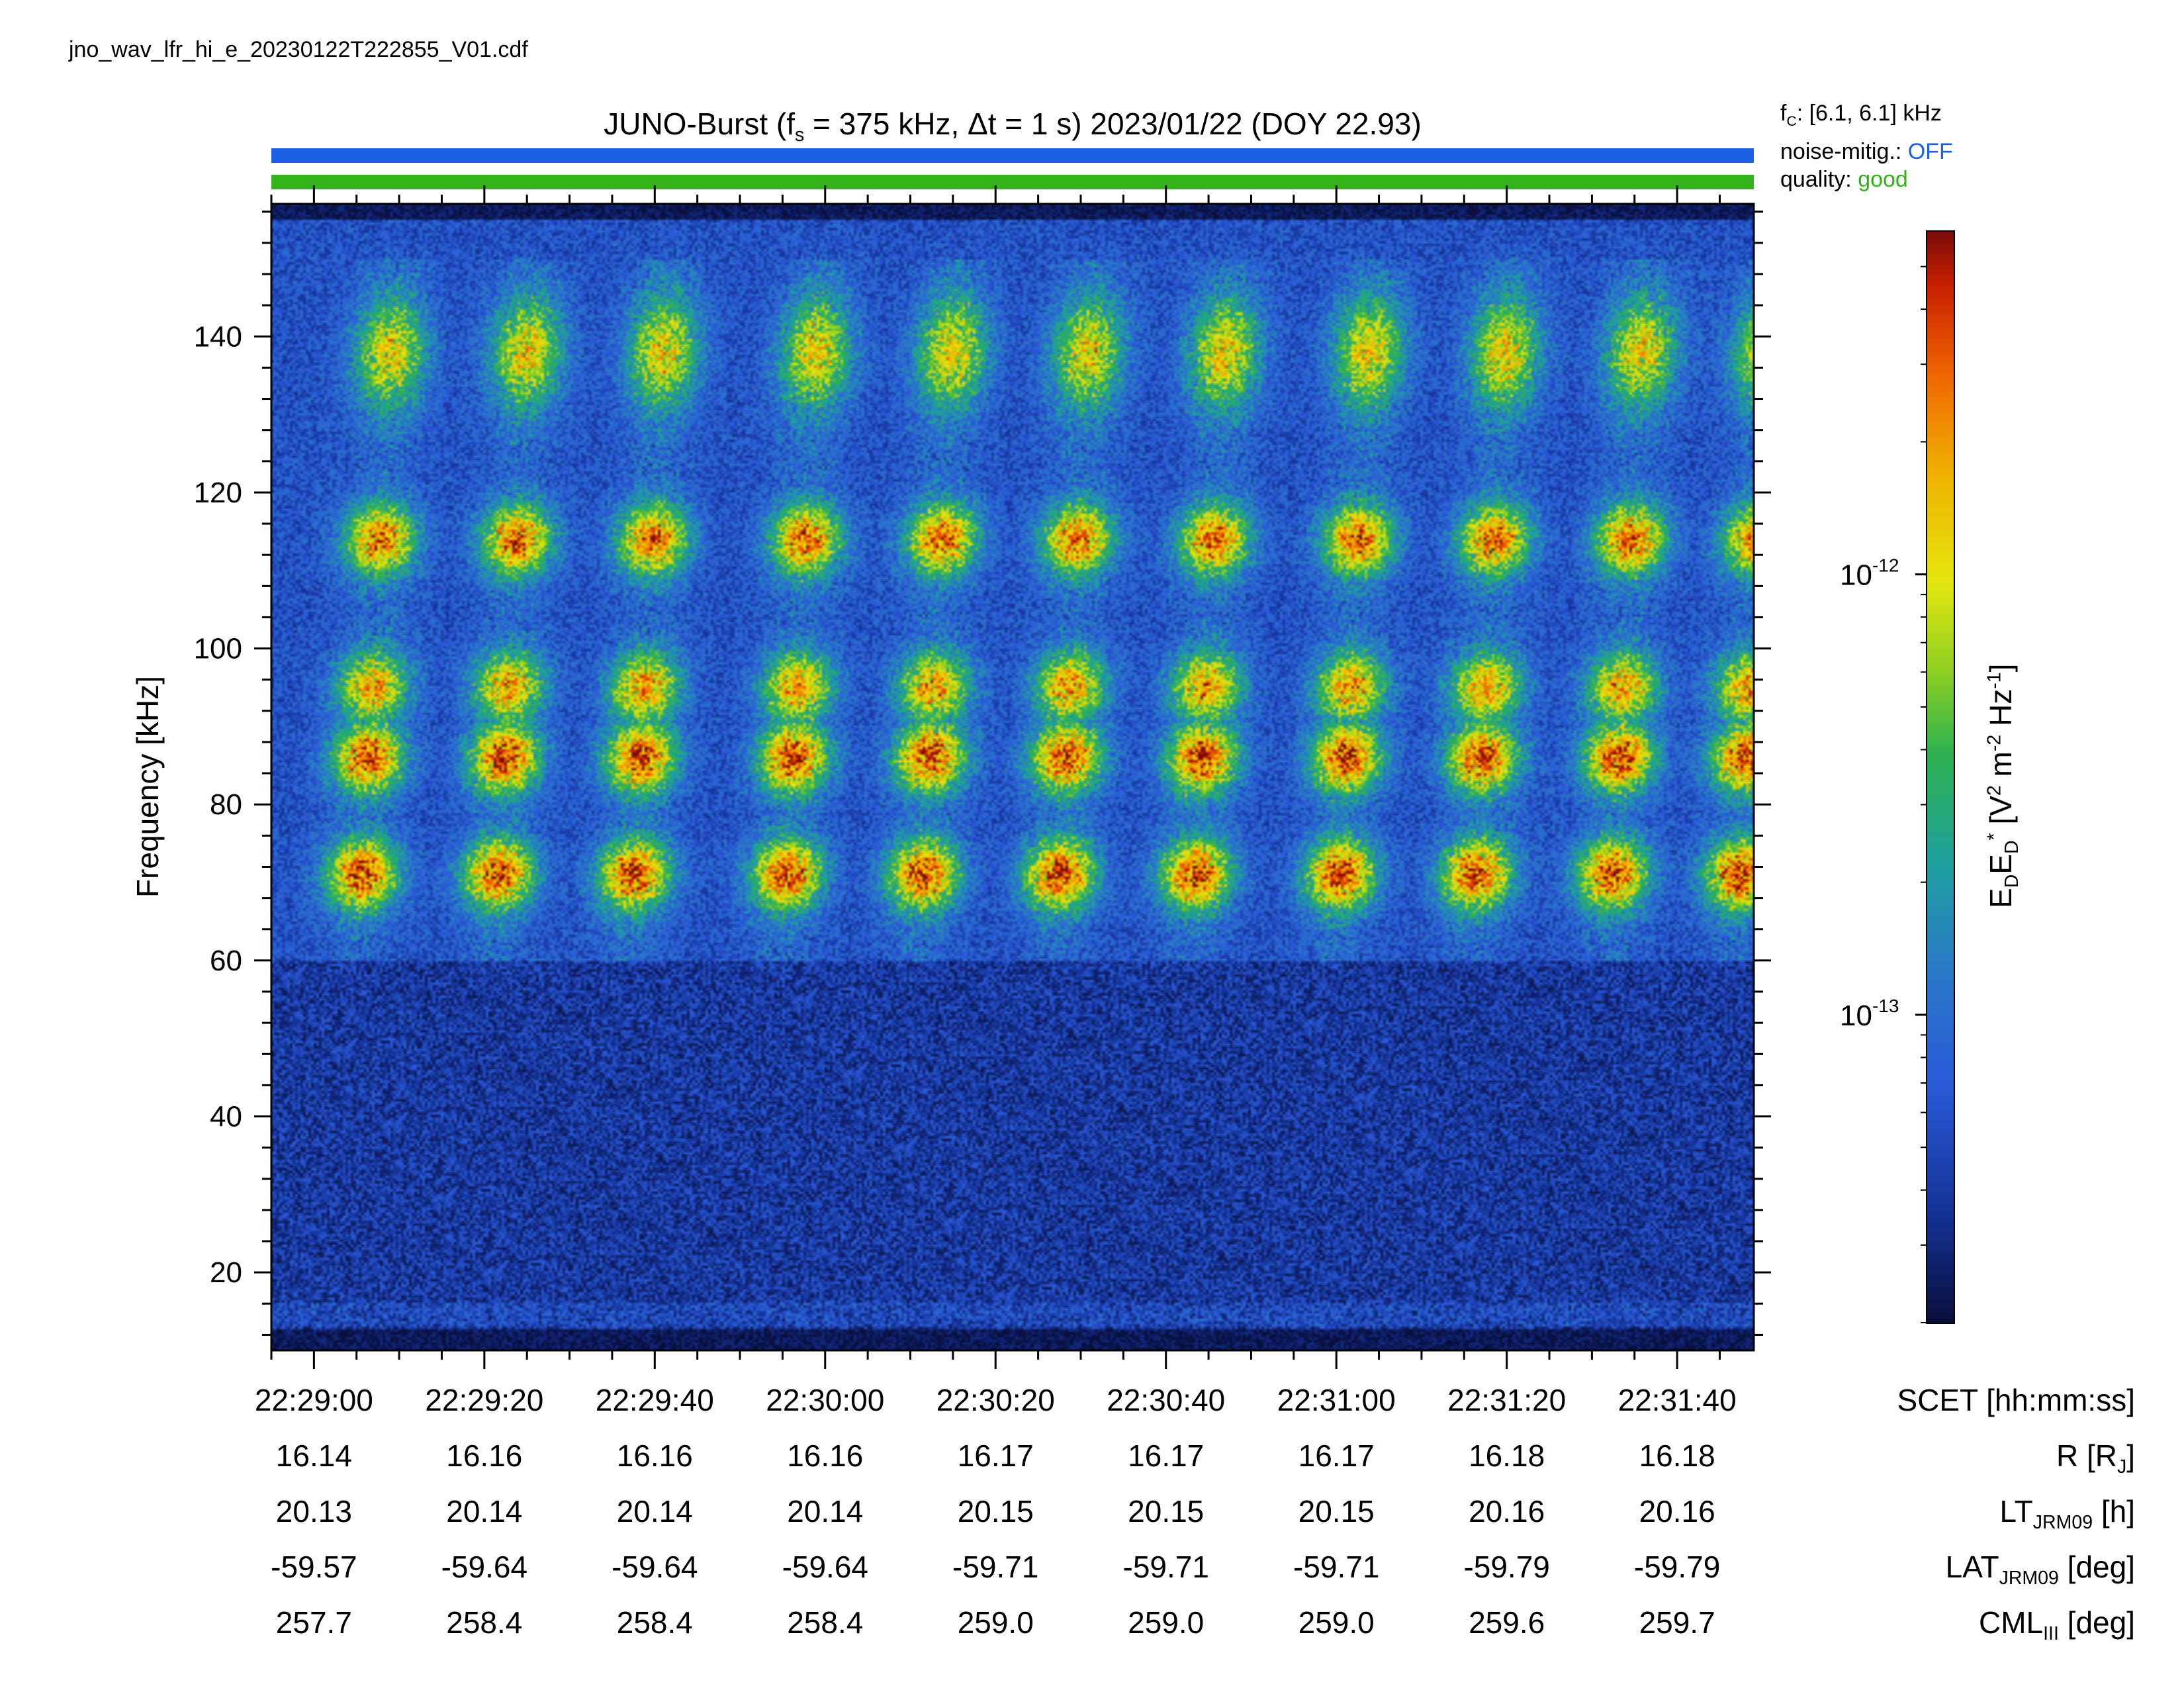  What do you see at coordinates (226, 1272) in the screenshot?
I see `y-tick-label: 20` at bounding box center [226, 1272].